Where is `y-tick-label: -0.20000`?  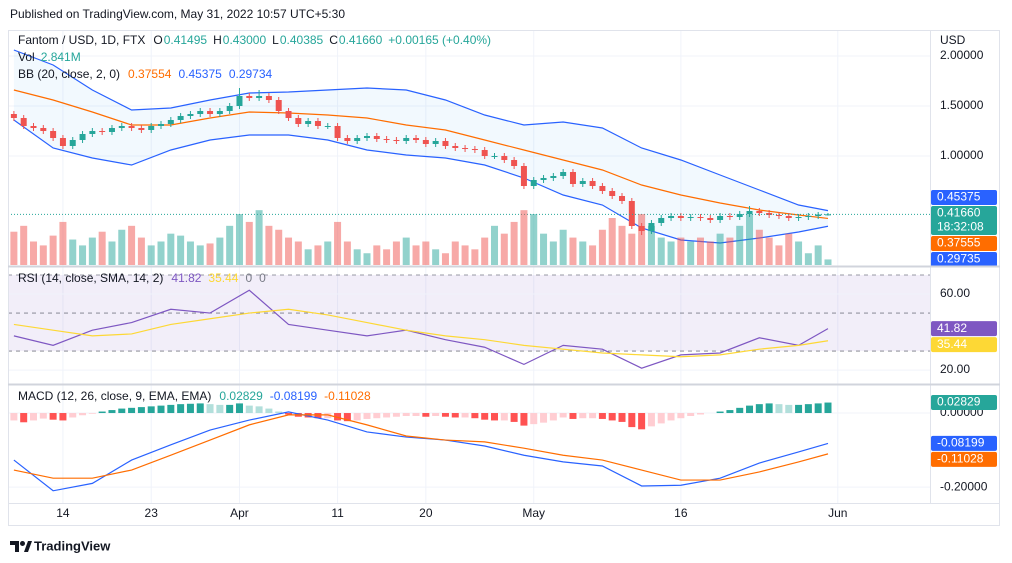
y-tick-label: -0.20000 is located at coordinates (964, 486).